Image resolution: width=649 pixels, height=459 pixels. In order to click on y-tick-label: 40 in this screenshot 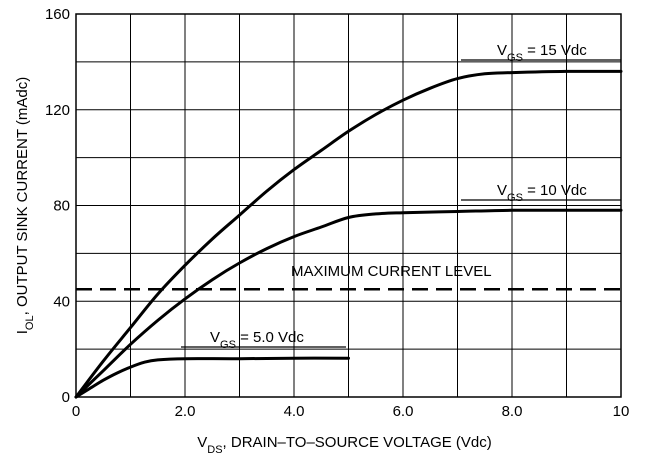, I will do `click(61, 301)`.